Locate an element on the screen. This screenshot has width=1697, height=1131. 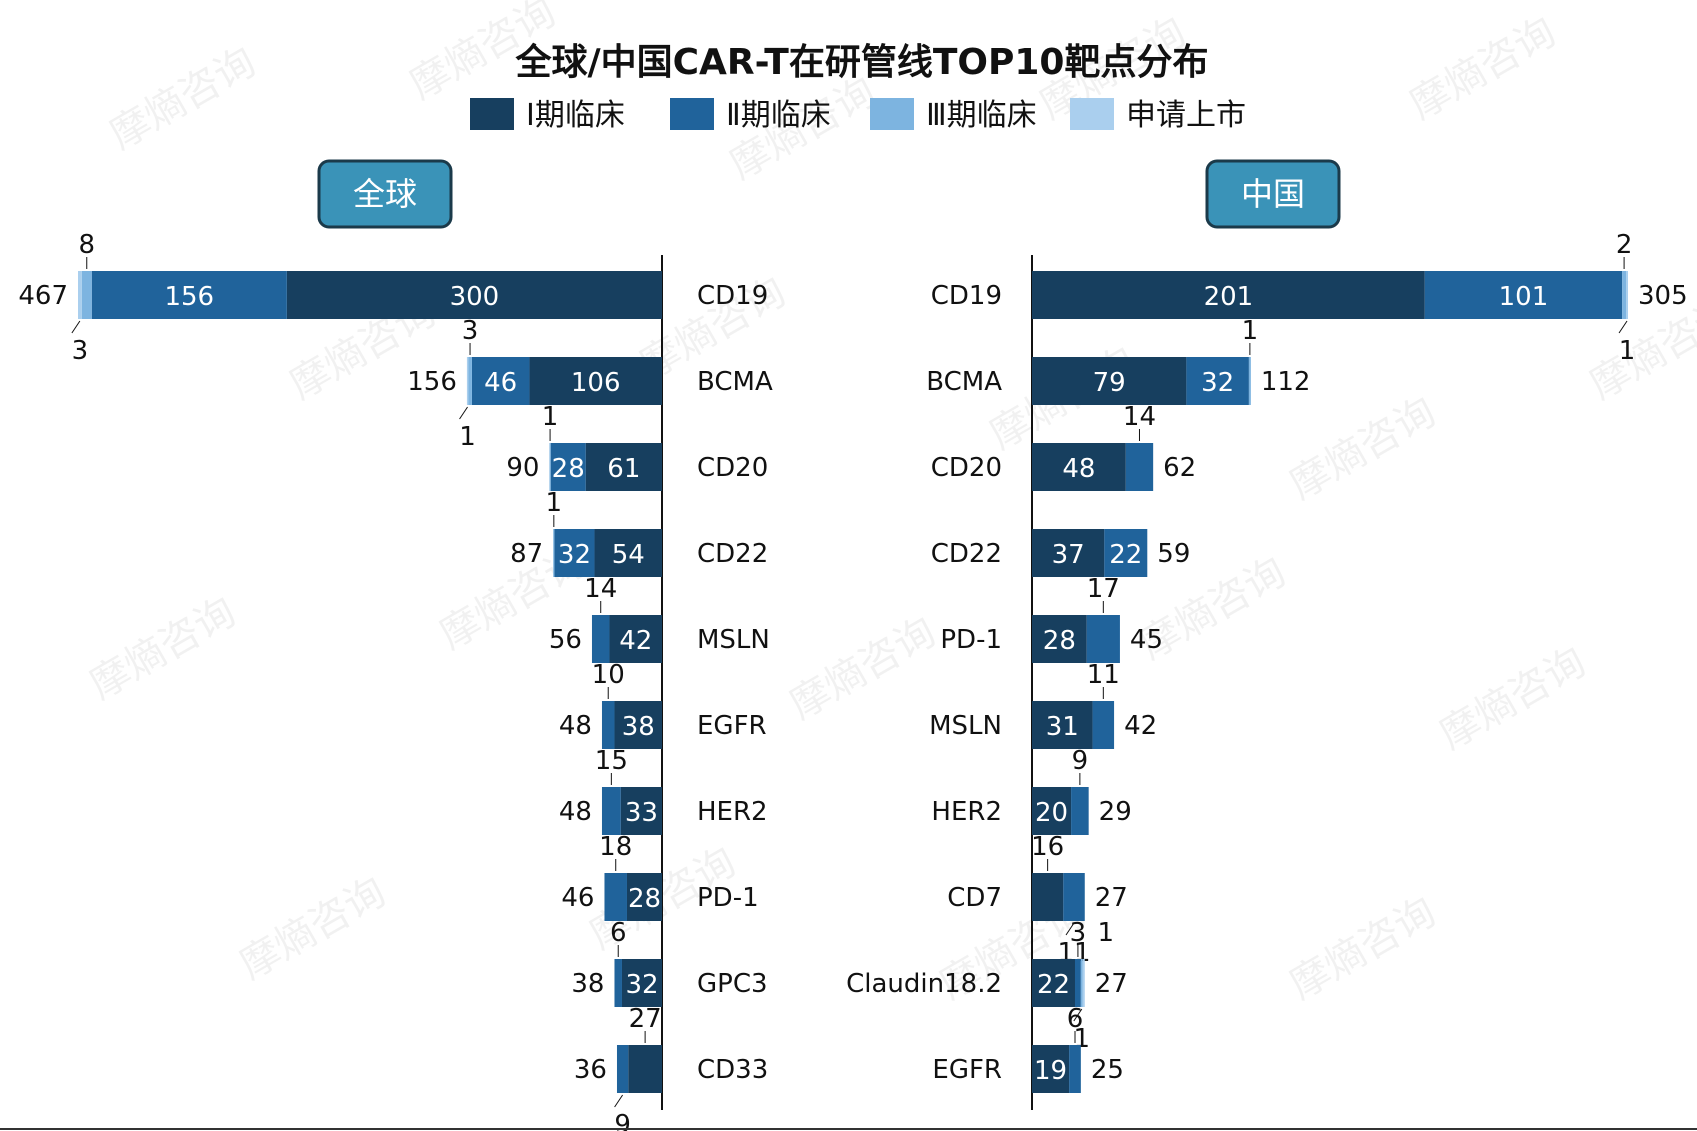
data-label-phase1: 61 is located at coordinates (623, 469).